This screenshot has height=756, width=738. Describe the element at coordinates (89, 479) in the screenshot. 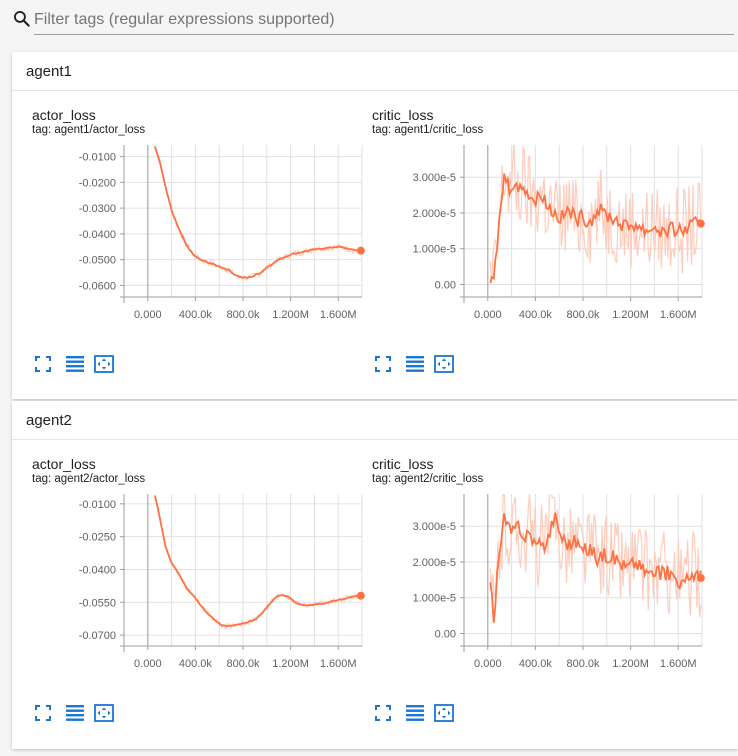

I see `chart-tag: tag: agent2/actor_loss` at that location.